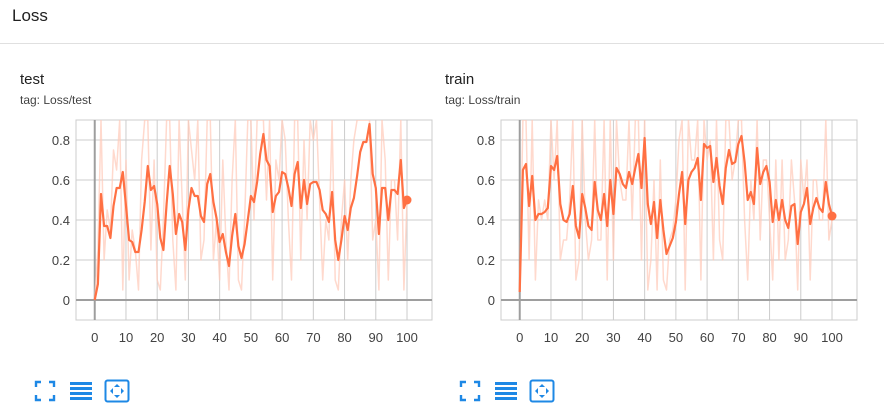 The height and width of the screenshot is (418, 884). Describe the element at coordinates (30, 15) in the screenshot. I see `section-title: Loss` at that location.